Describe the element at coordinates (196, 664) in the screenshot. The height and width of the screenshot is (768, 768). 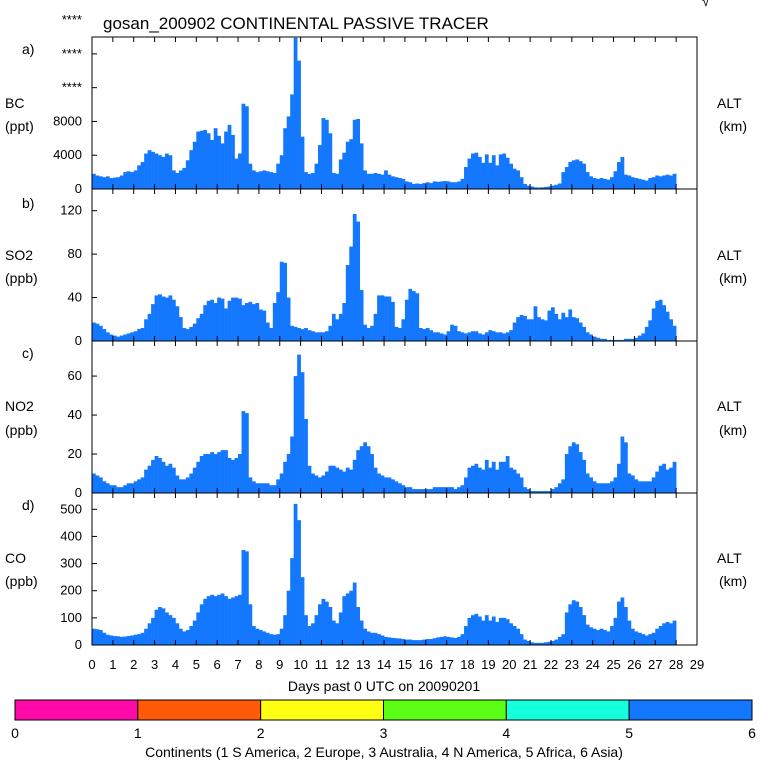
I see `x-tick-label: 5` at that location.